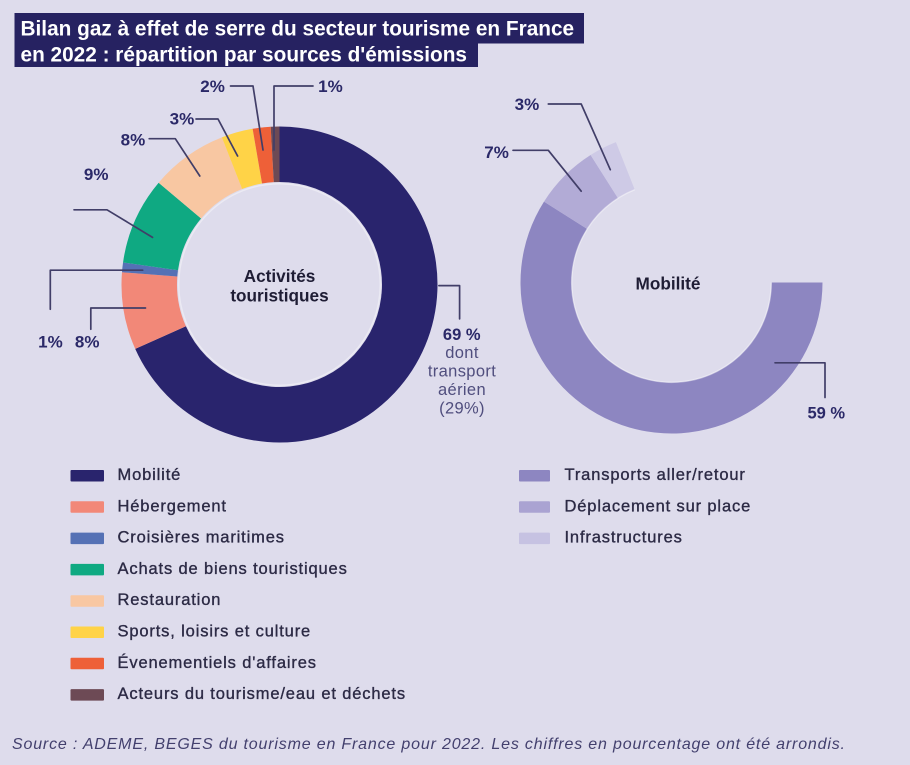 The image size is (910, 765). What do you see at coordinates (462, 390) in the screenshot?
I see `svg-text: aérien` at bounding box center [462, 390].